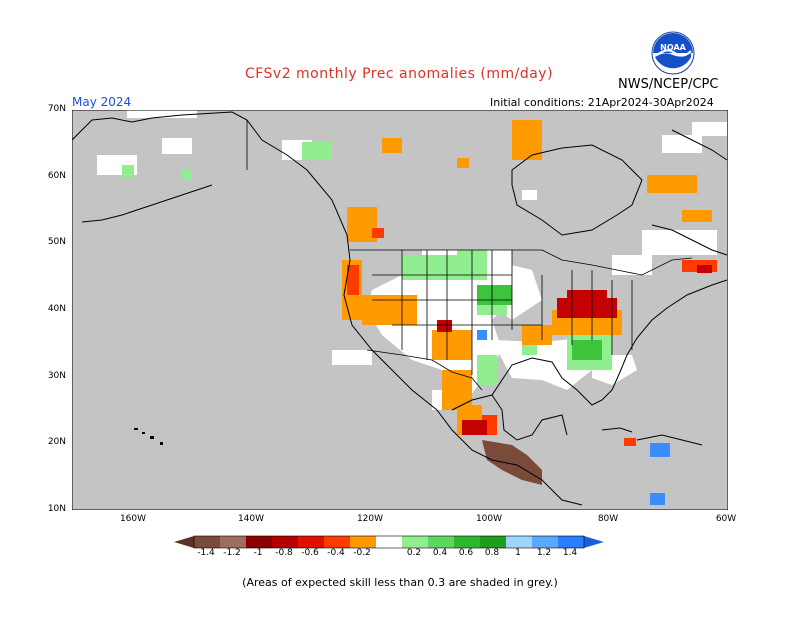 This screenshot has height=618, width=800. Describe the element at coordinates (370, 519) in the screenshot. I see `lon-label-120w: 120W` at that location.